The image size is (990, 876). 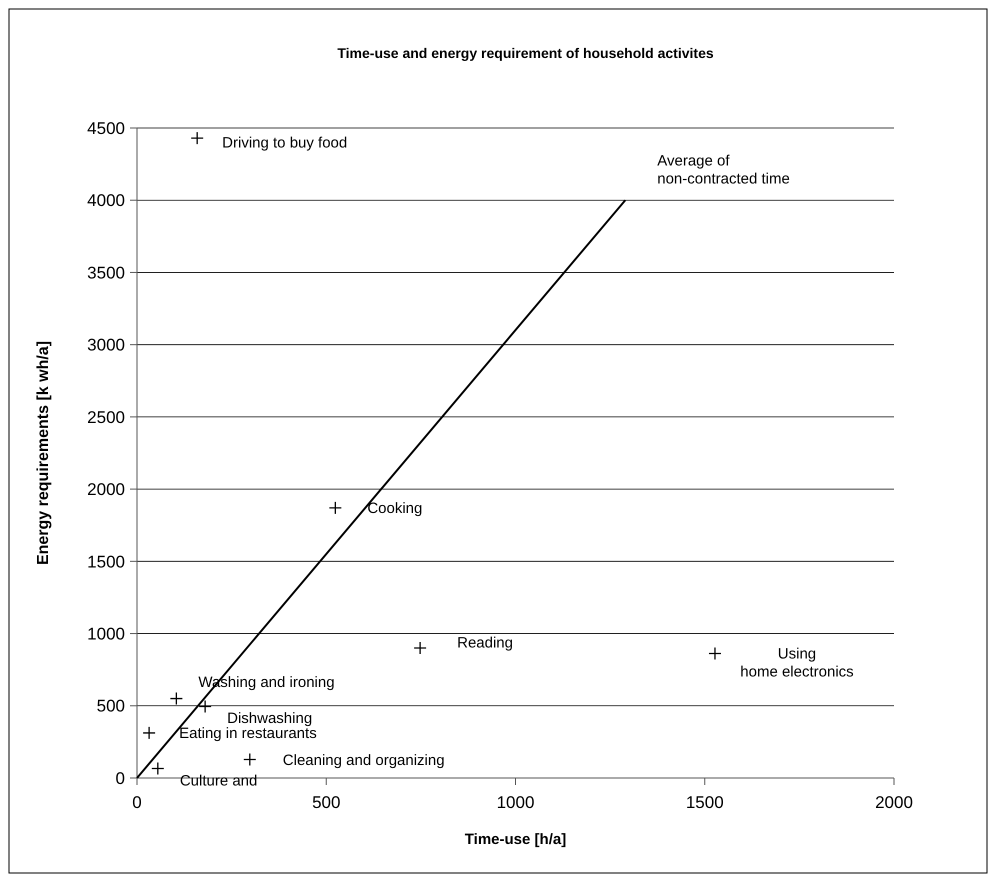 I want to click on y-tick-label: 3500, so click(x=106, y=272).